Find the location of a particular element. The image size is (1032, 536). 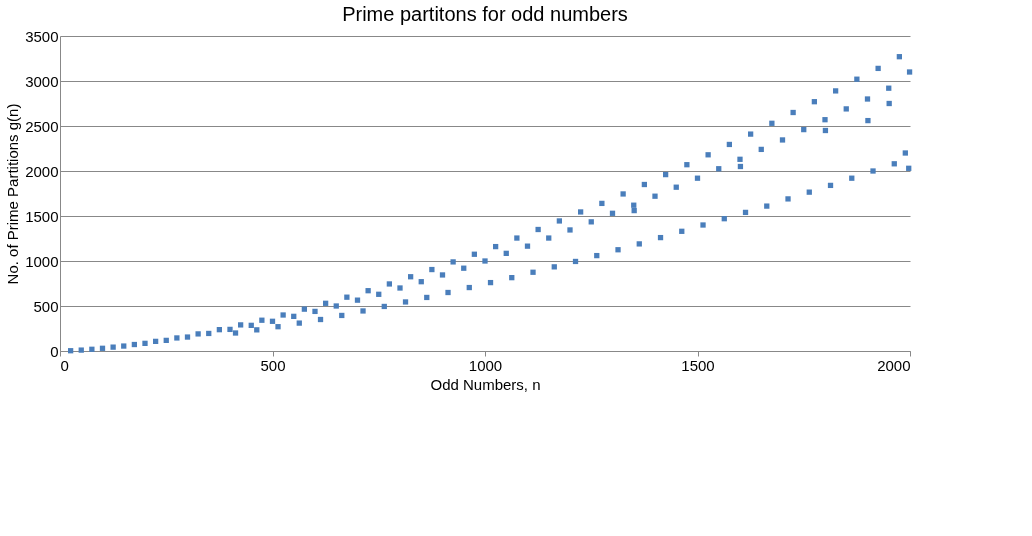

x-axis-title: Odd Numbers, n is located at coordinates (485, 384).